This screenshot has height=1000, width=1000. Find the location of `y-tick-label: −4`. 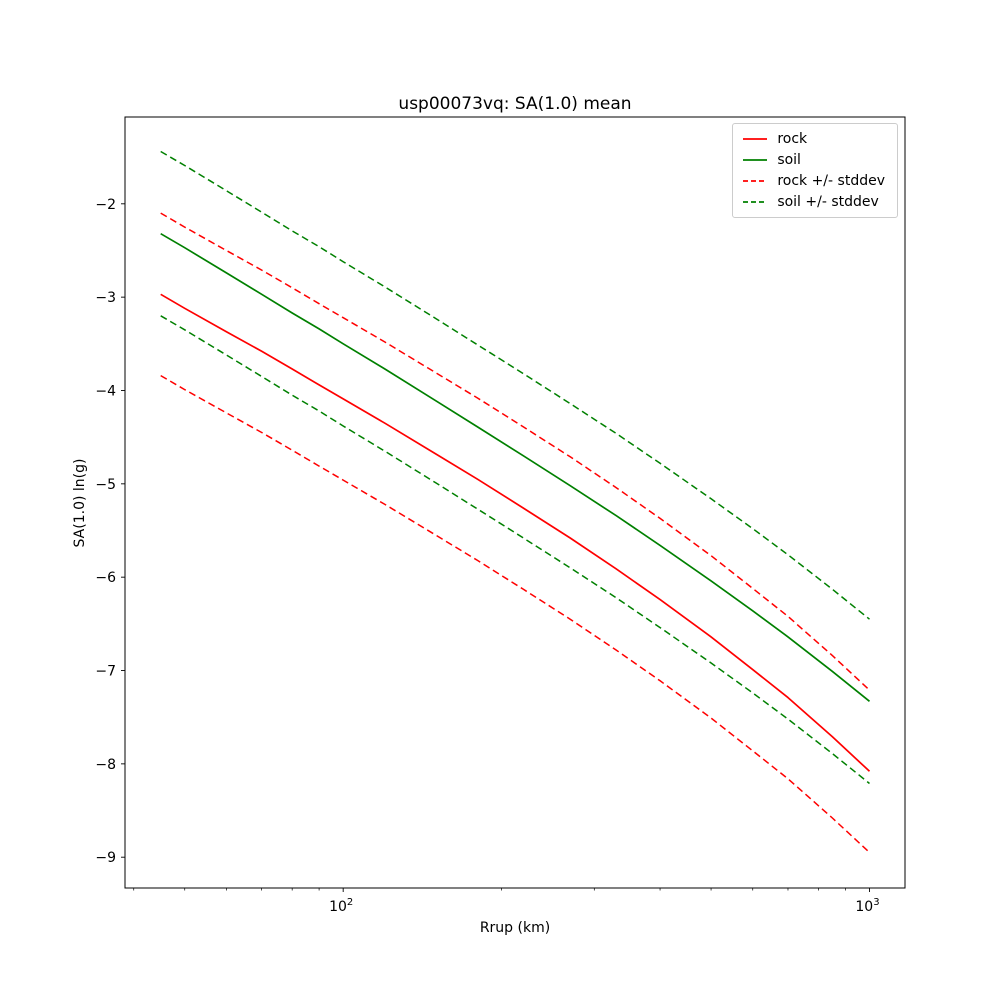

y-tick-label: −4 is located at coordinates (105, 391).